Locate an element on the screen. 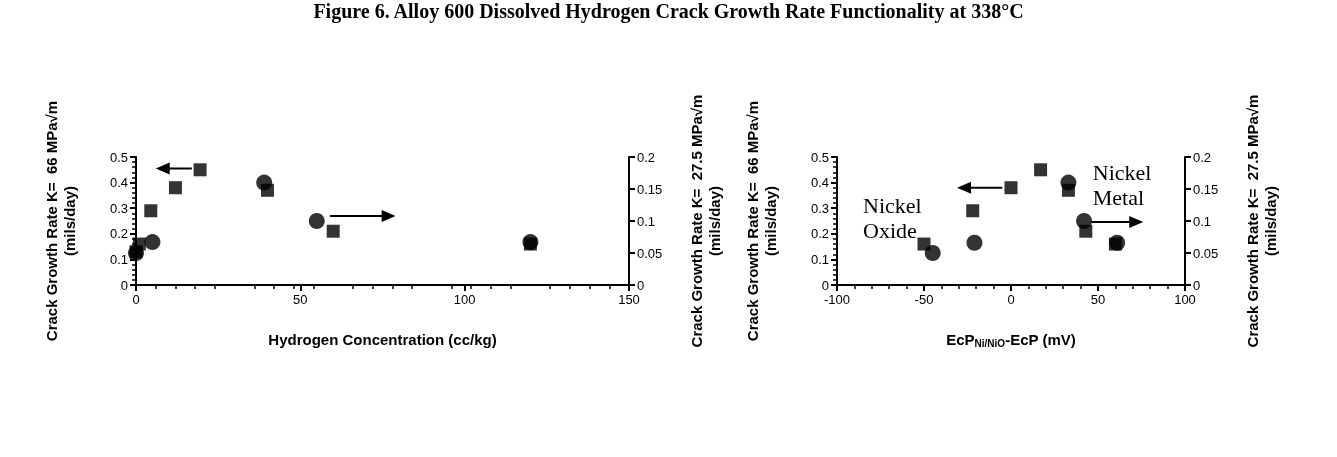 This screenshot has height=457, width=1337. annotation: Nickel Metal is located at coordinates (1122, 184).